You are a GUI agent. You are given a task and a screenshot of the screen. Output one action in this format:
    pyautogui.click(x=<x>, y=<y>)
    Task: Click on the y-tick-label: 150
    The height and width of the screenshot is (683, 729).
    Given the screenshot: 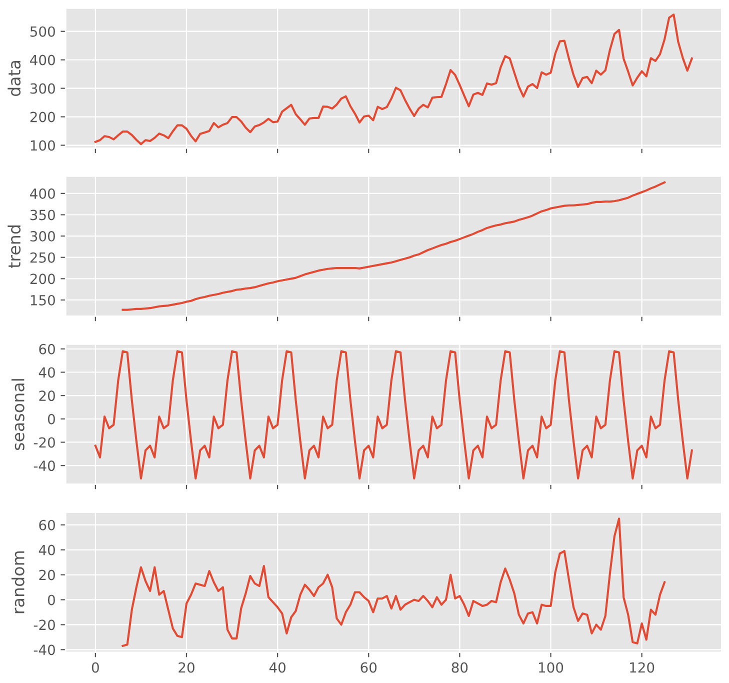 What is the action you would take?
    pyautogui.click(x=42, y=300)
    